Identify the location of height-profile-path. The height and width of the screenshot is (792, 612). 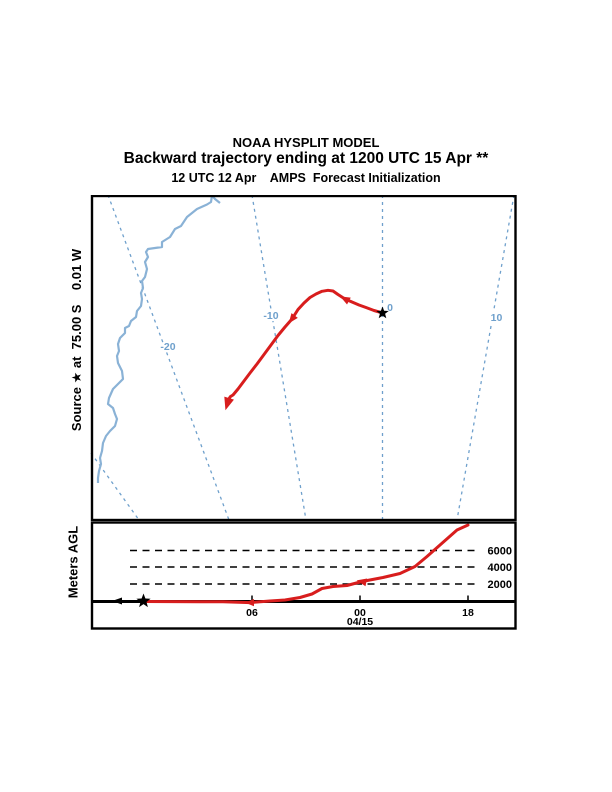
(306, 564).